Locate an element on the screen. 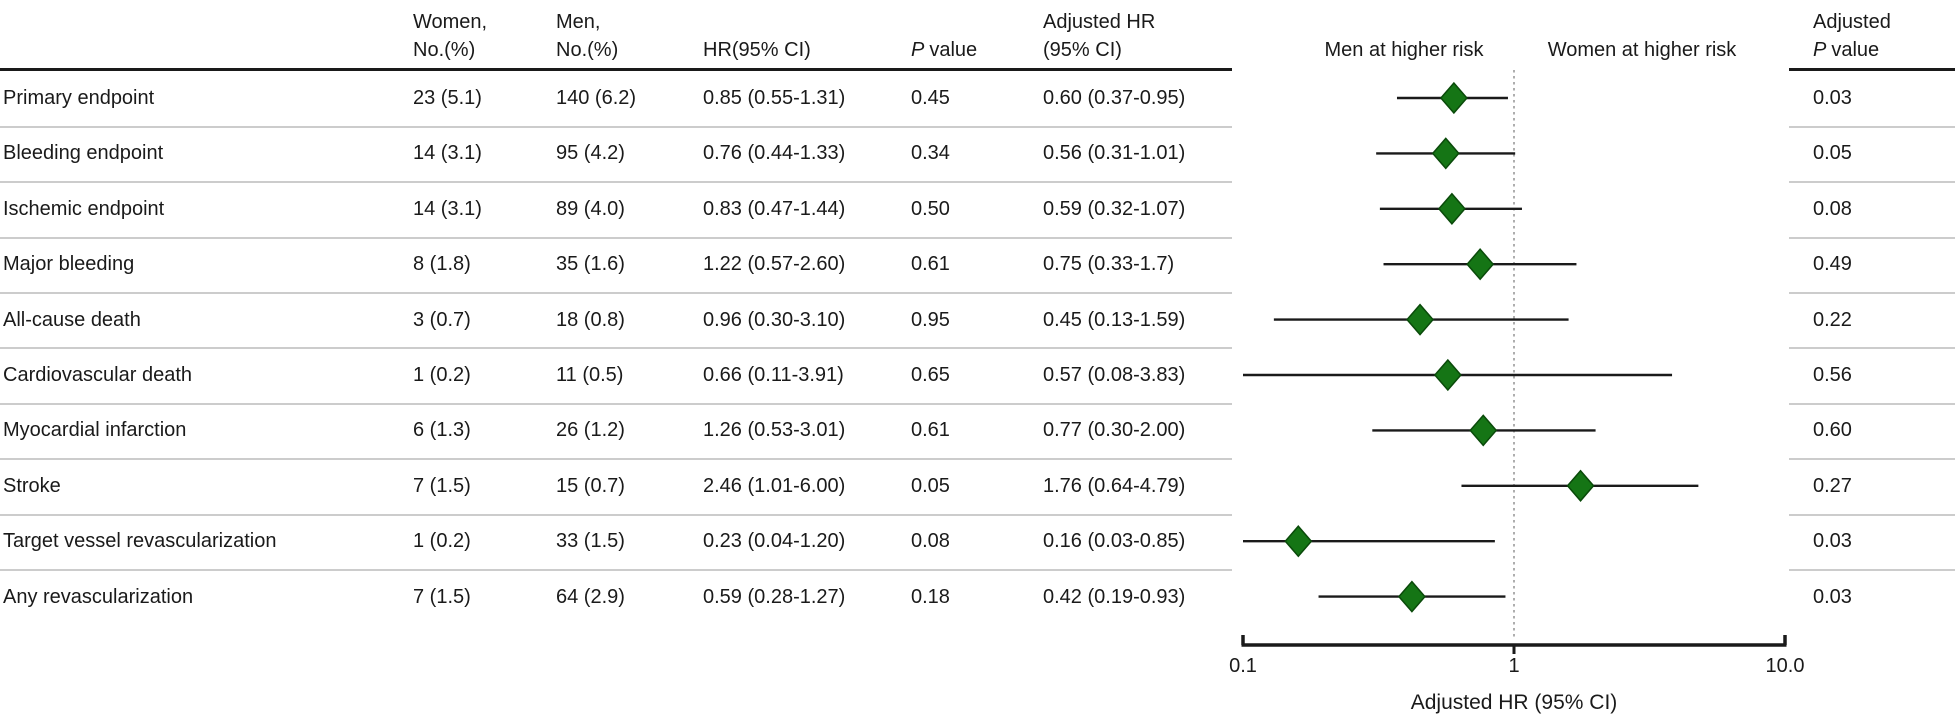  adjusted-hr-ci-value: 0.57 (0.08-3.83) is located at coordinates (1114, 375).